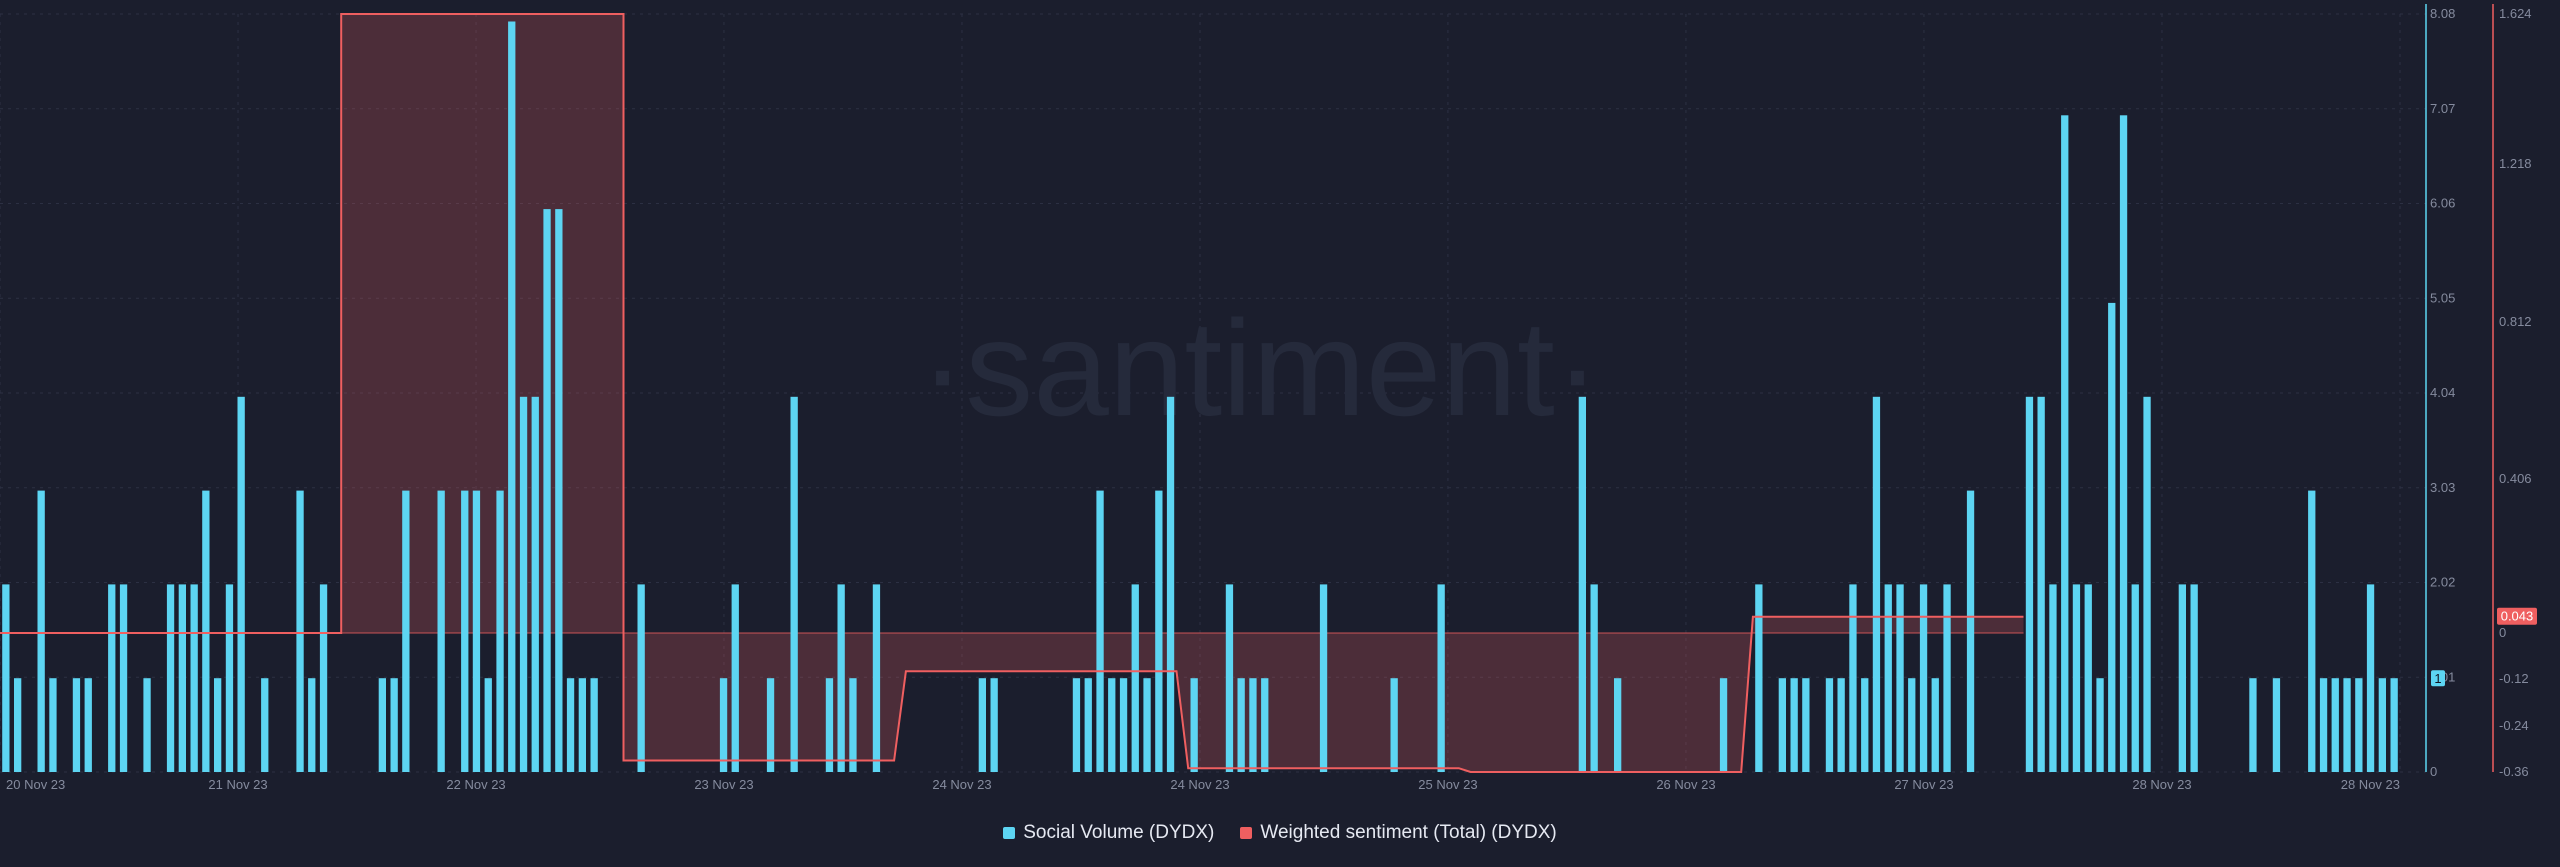  What do you see at coordinates (2514, 771) in the screenshot?
I see `sentiment-axis-tick: -0.36` at bounding box center [2514, 771].